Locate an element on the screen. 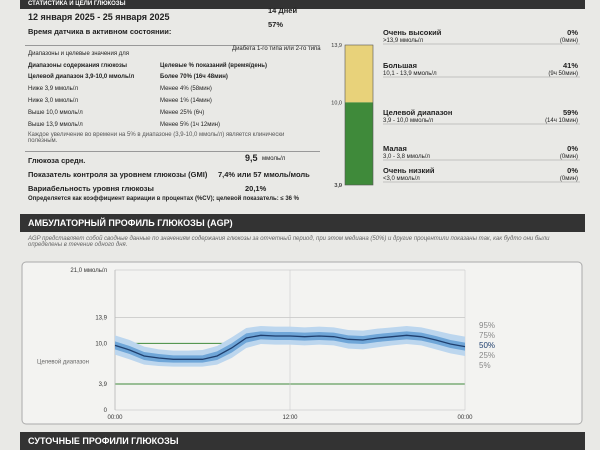 The height and width of the screenshot is (450, 600). section-title: СУТОЧНЫЕ ПРОФИЛИ ГЛЮКОЗЫ is located at coordinates (103, 441).